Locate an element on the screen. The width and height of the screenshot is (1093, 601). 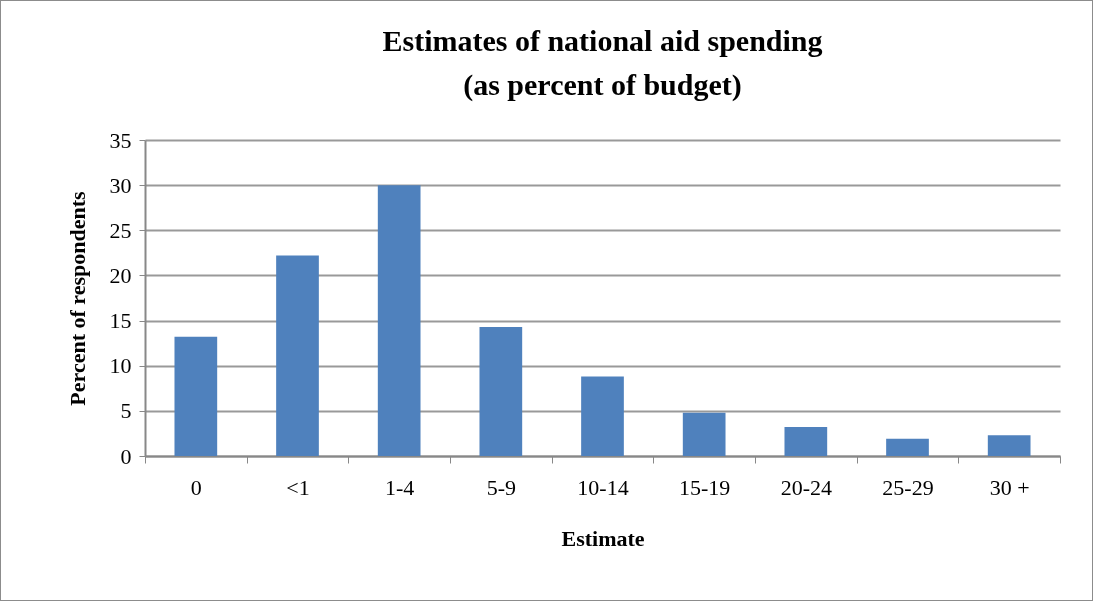
chart-title: Estimates of national aid spending (as percent of budget) is located at coordinates (602, 63).